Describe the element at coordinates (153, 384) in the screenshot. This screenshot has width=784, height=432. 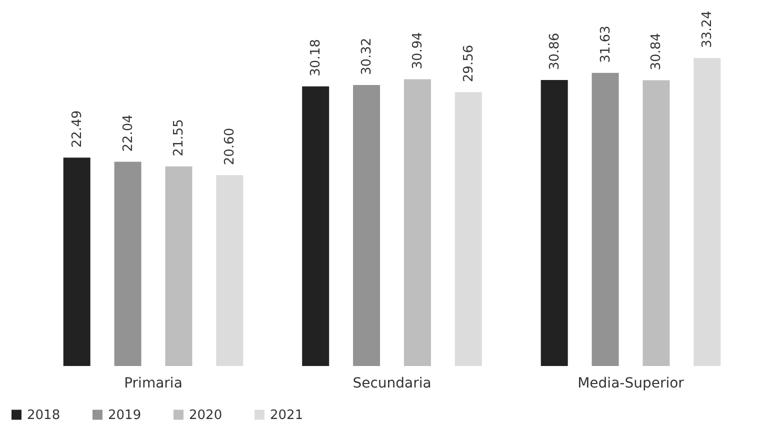
I see `x-tick-label: Primaria` at that location.